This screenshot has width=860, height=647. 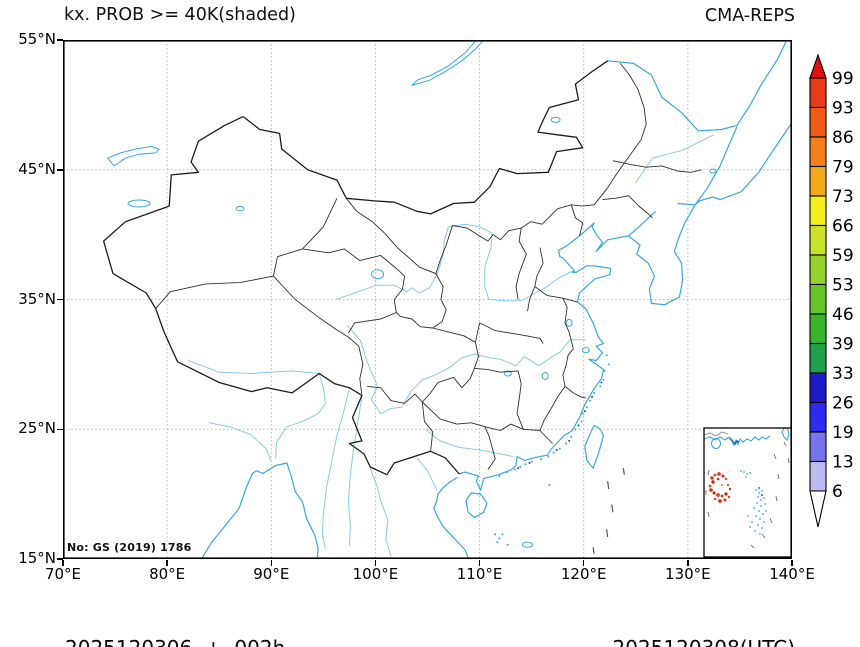 What do you see at coordinates (843, 374) in the screenshot?
I see `colorbar-tick-label: 33` at bounding box center [843, 374].